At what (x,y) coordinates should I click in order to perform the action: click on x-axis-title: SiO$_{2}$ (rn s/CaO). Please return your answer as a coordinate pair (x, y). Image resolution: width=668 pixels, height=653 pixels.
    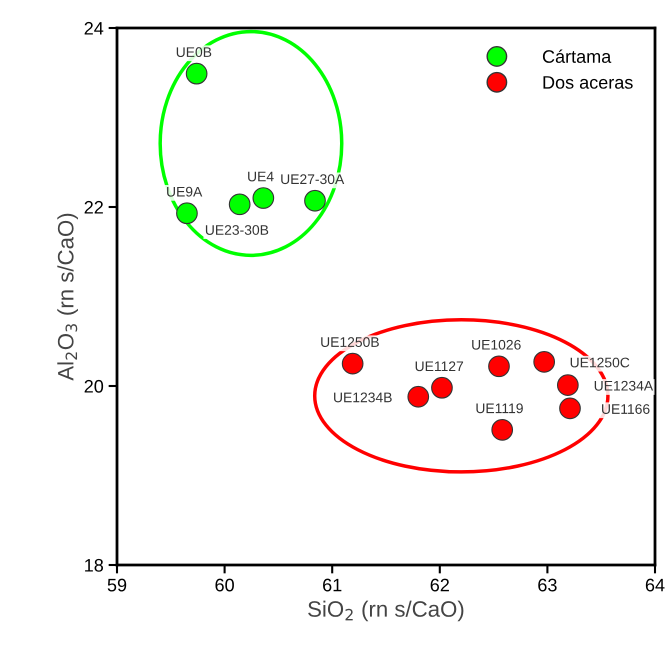
    Looking at the image, I should click on (386, 611).